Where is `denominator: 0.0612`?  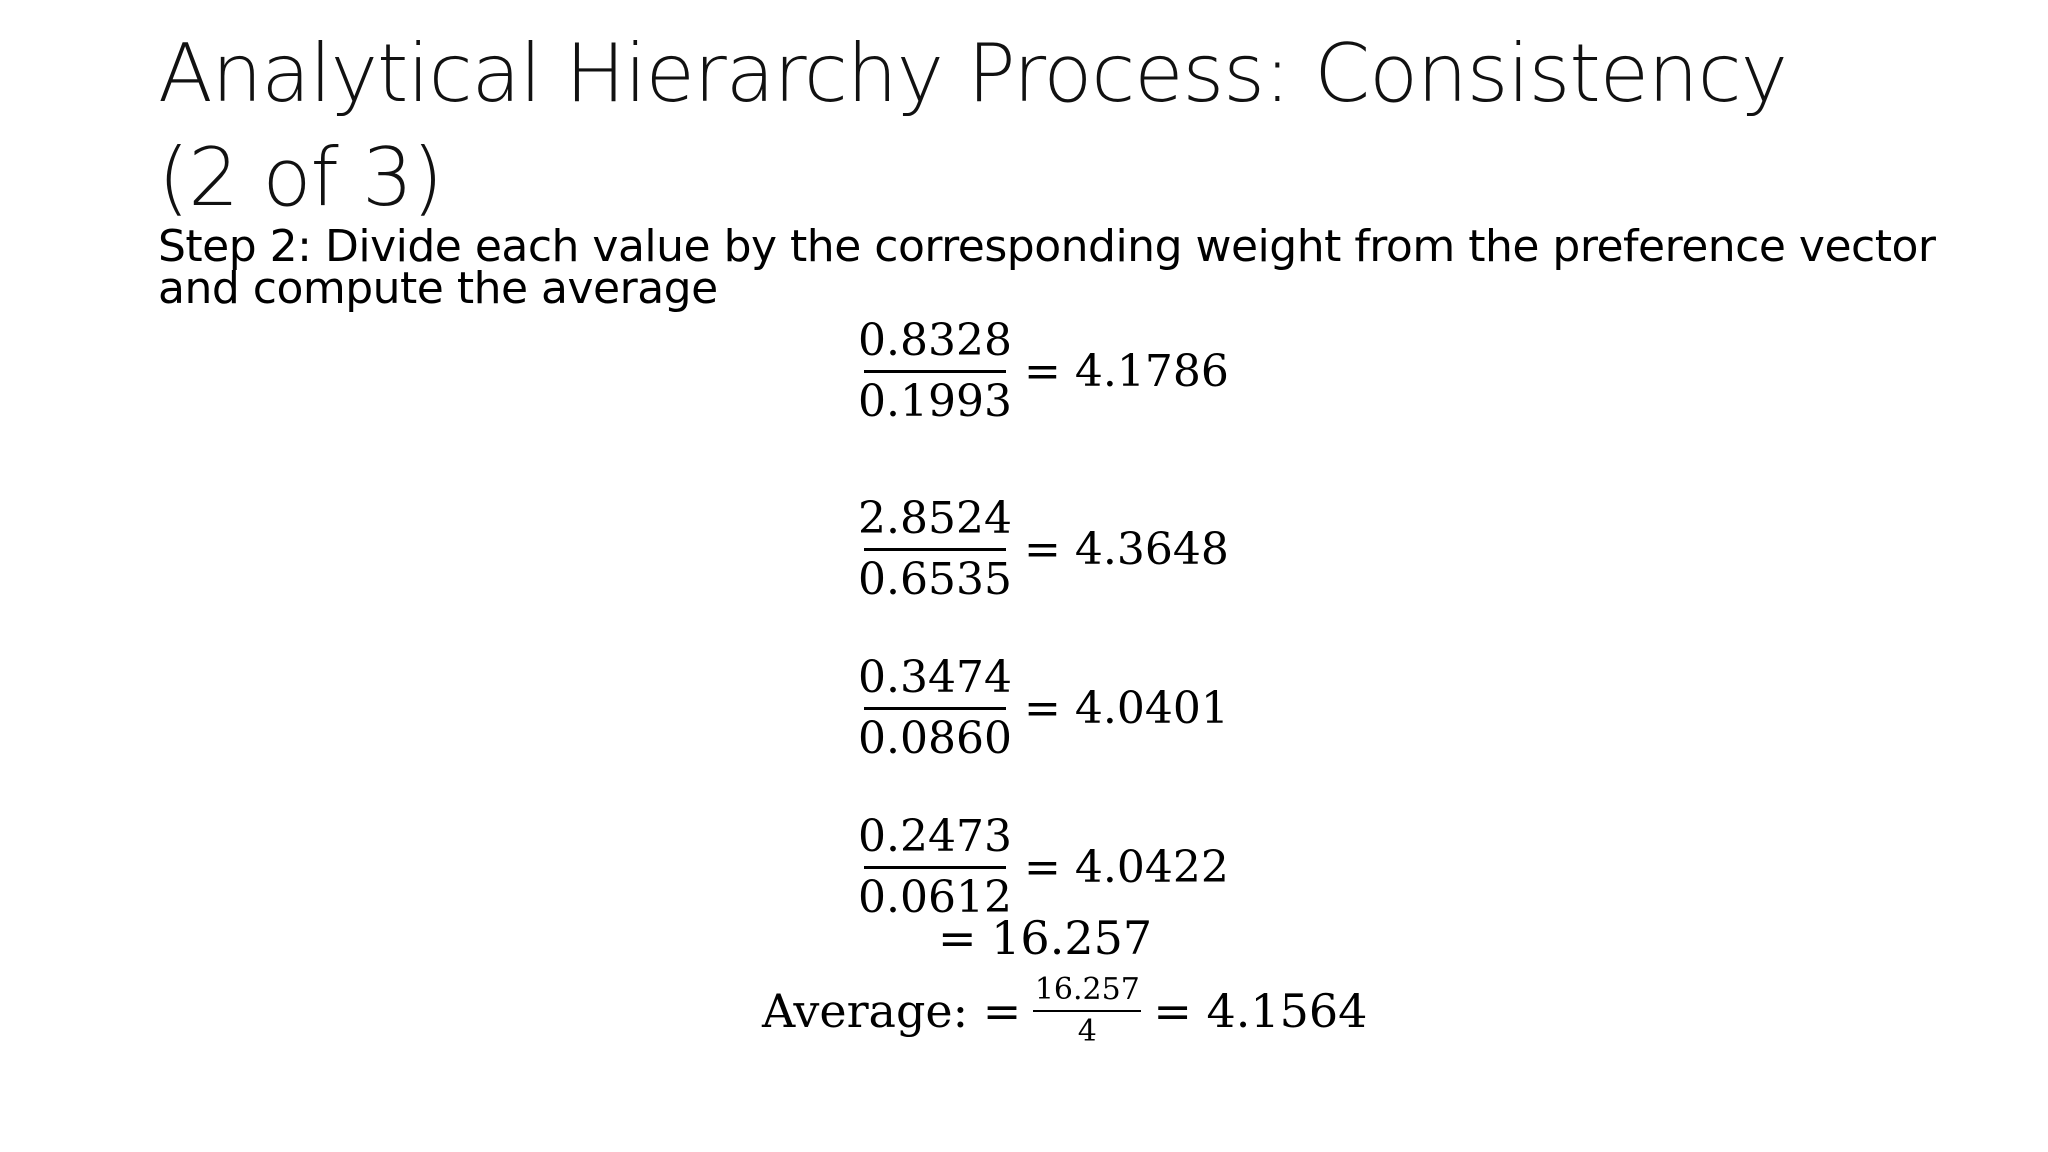 denominator: 0.0612 is located at coordinates (935, 897).